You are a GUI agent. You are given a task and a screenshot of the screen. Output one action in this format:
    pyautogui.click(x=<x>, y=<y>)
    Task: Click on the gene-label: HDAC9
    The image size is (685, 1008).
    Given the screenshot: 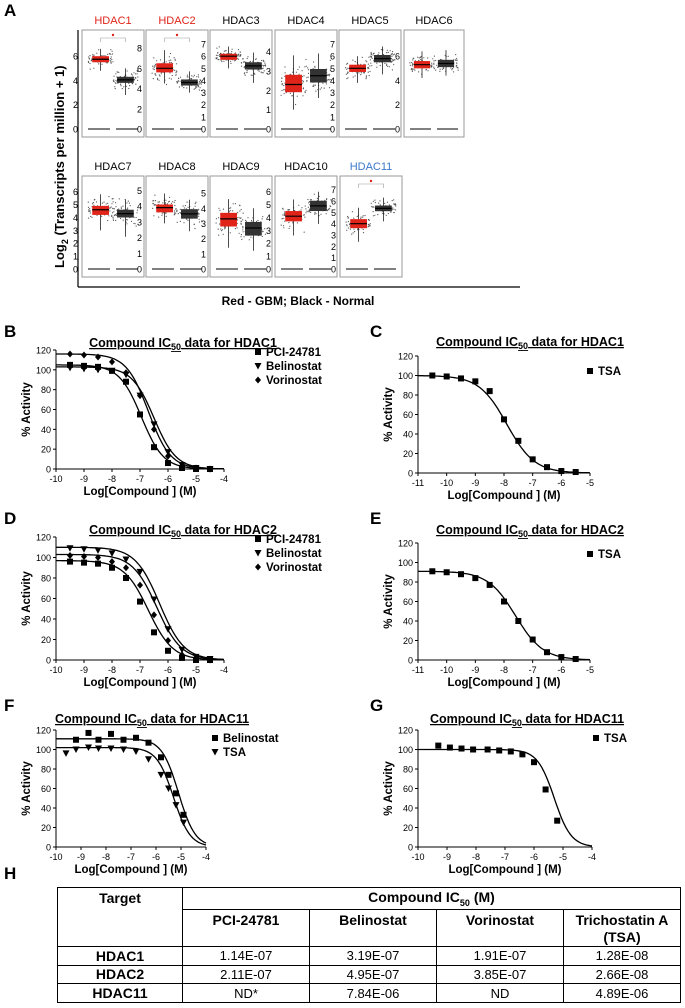 What is the action you would take?
    pyautogui.click(x=240, y=167)
    